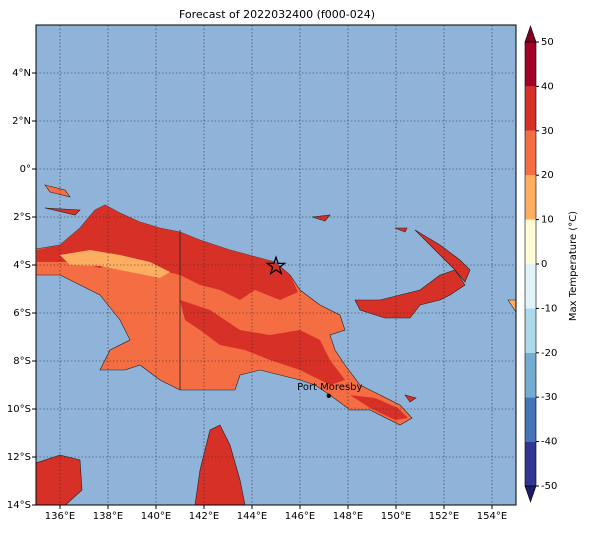  What do you see at coordinates (544, 264) in the screenshot?
I see `colorbar-tick-label: 0` at bounding box center [544, 264].